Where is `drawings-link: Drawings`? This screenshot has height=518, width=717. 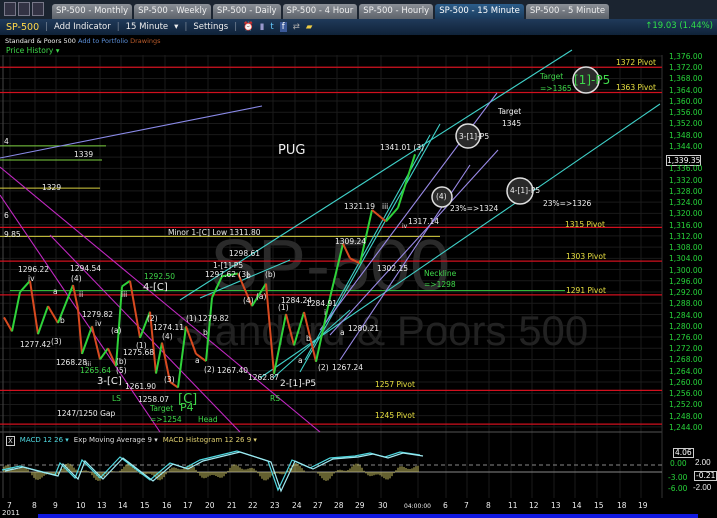
drawings-link: Drawings is located at coordinates (145, 41).